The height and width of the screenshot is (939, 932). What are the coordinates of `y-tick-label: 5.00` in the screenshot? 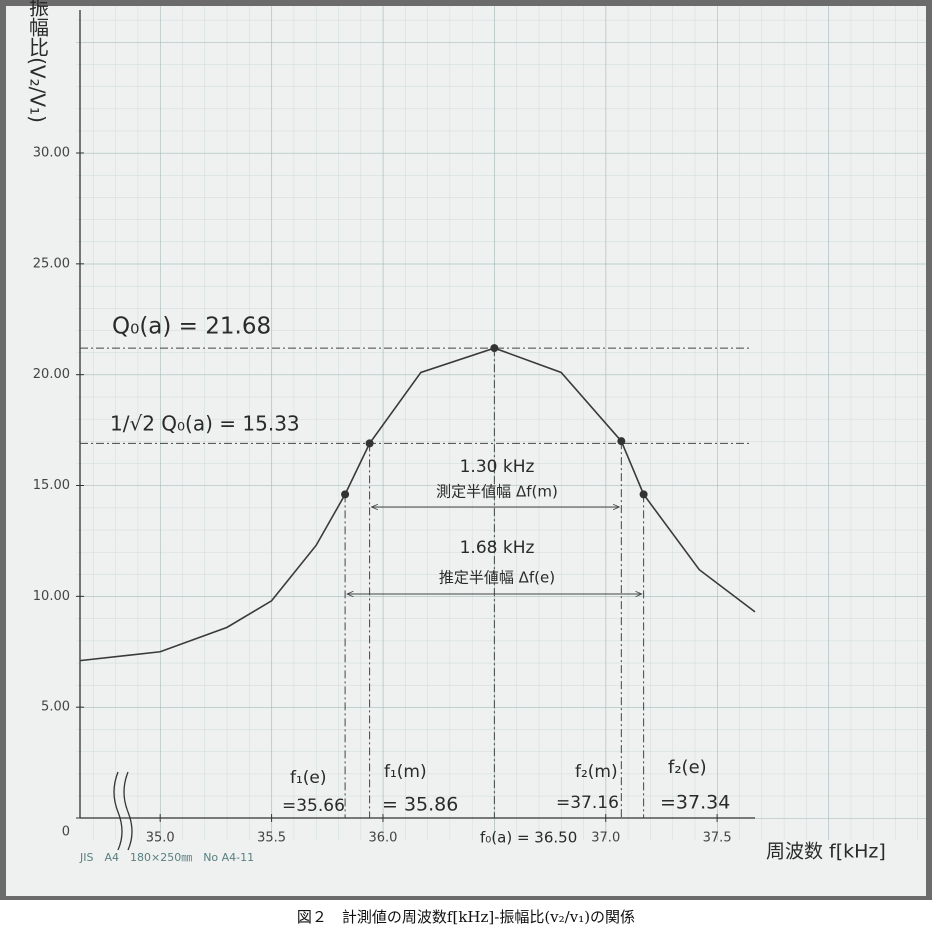 It's located at (55, 707).